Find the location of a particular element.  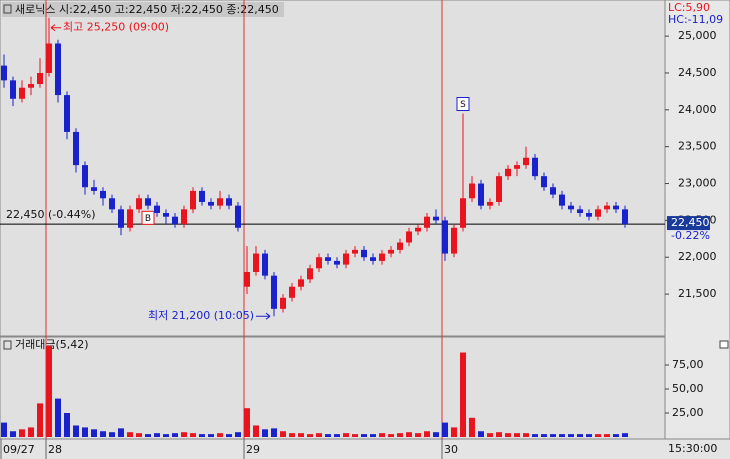

high-label: 최고 25,250 (09:00) is located at coordinates (116, 27).